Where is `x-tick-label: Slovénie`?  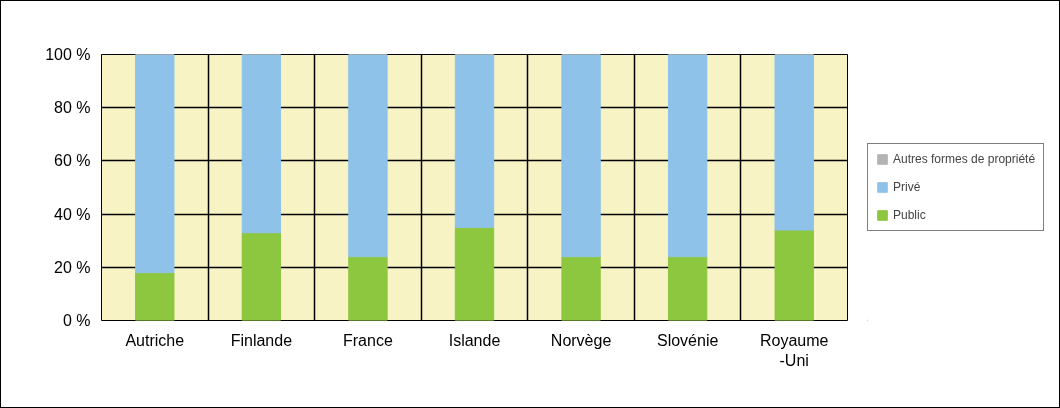
x-tick-label: Slovénie is located at coordinates (687, 340).